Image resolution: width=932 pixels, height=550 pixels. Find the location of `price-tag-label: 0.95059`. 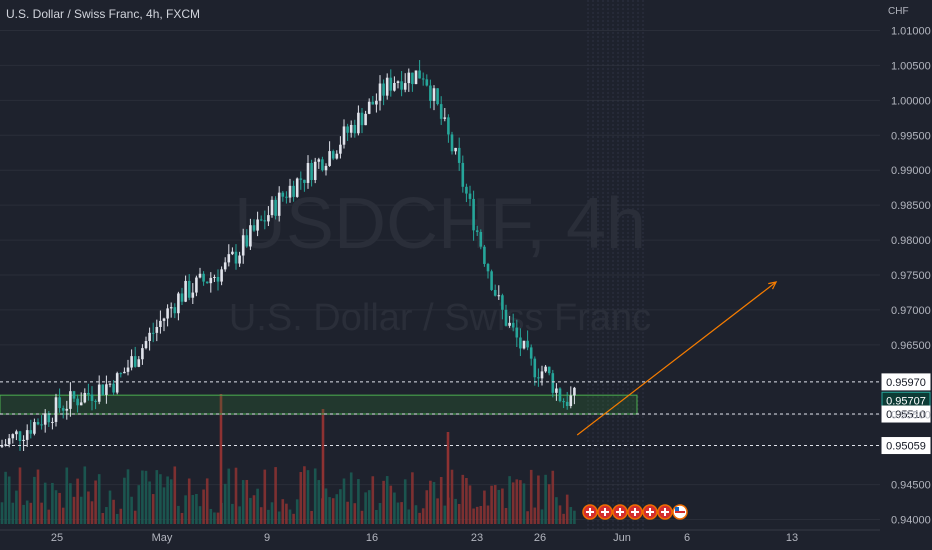

price-tag-label: 0.95059 is located at coordinates (906, 447).